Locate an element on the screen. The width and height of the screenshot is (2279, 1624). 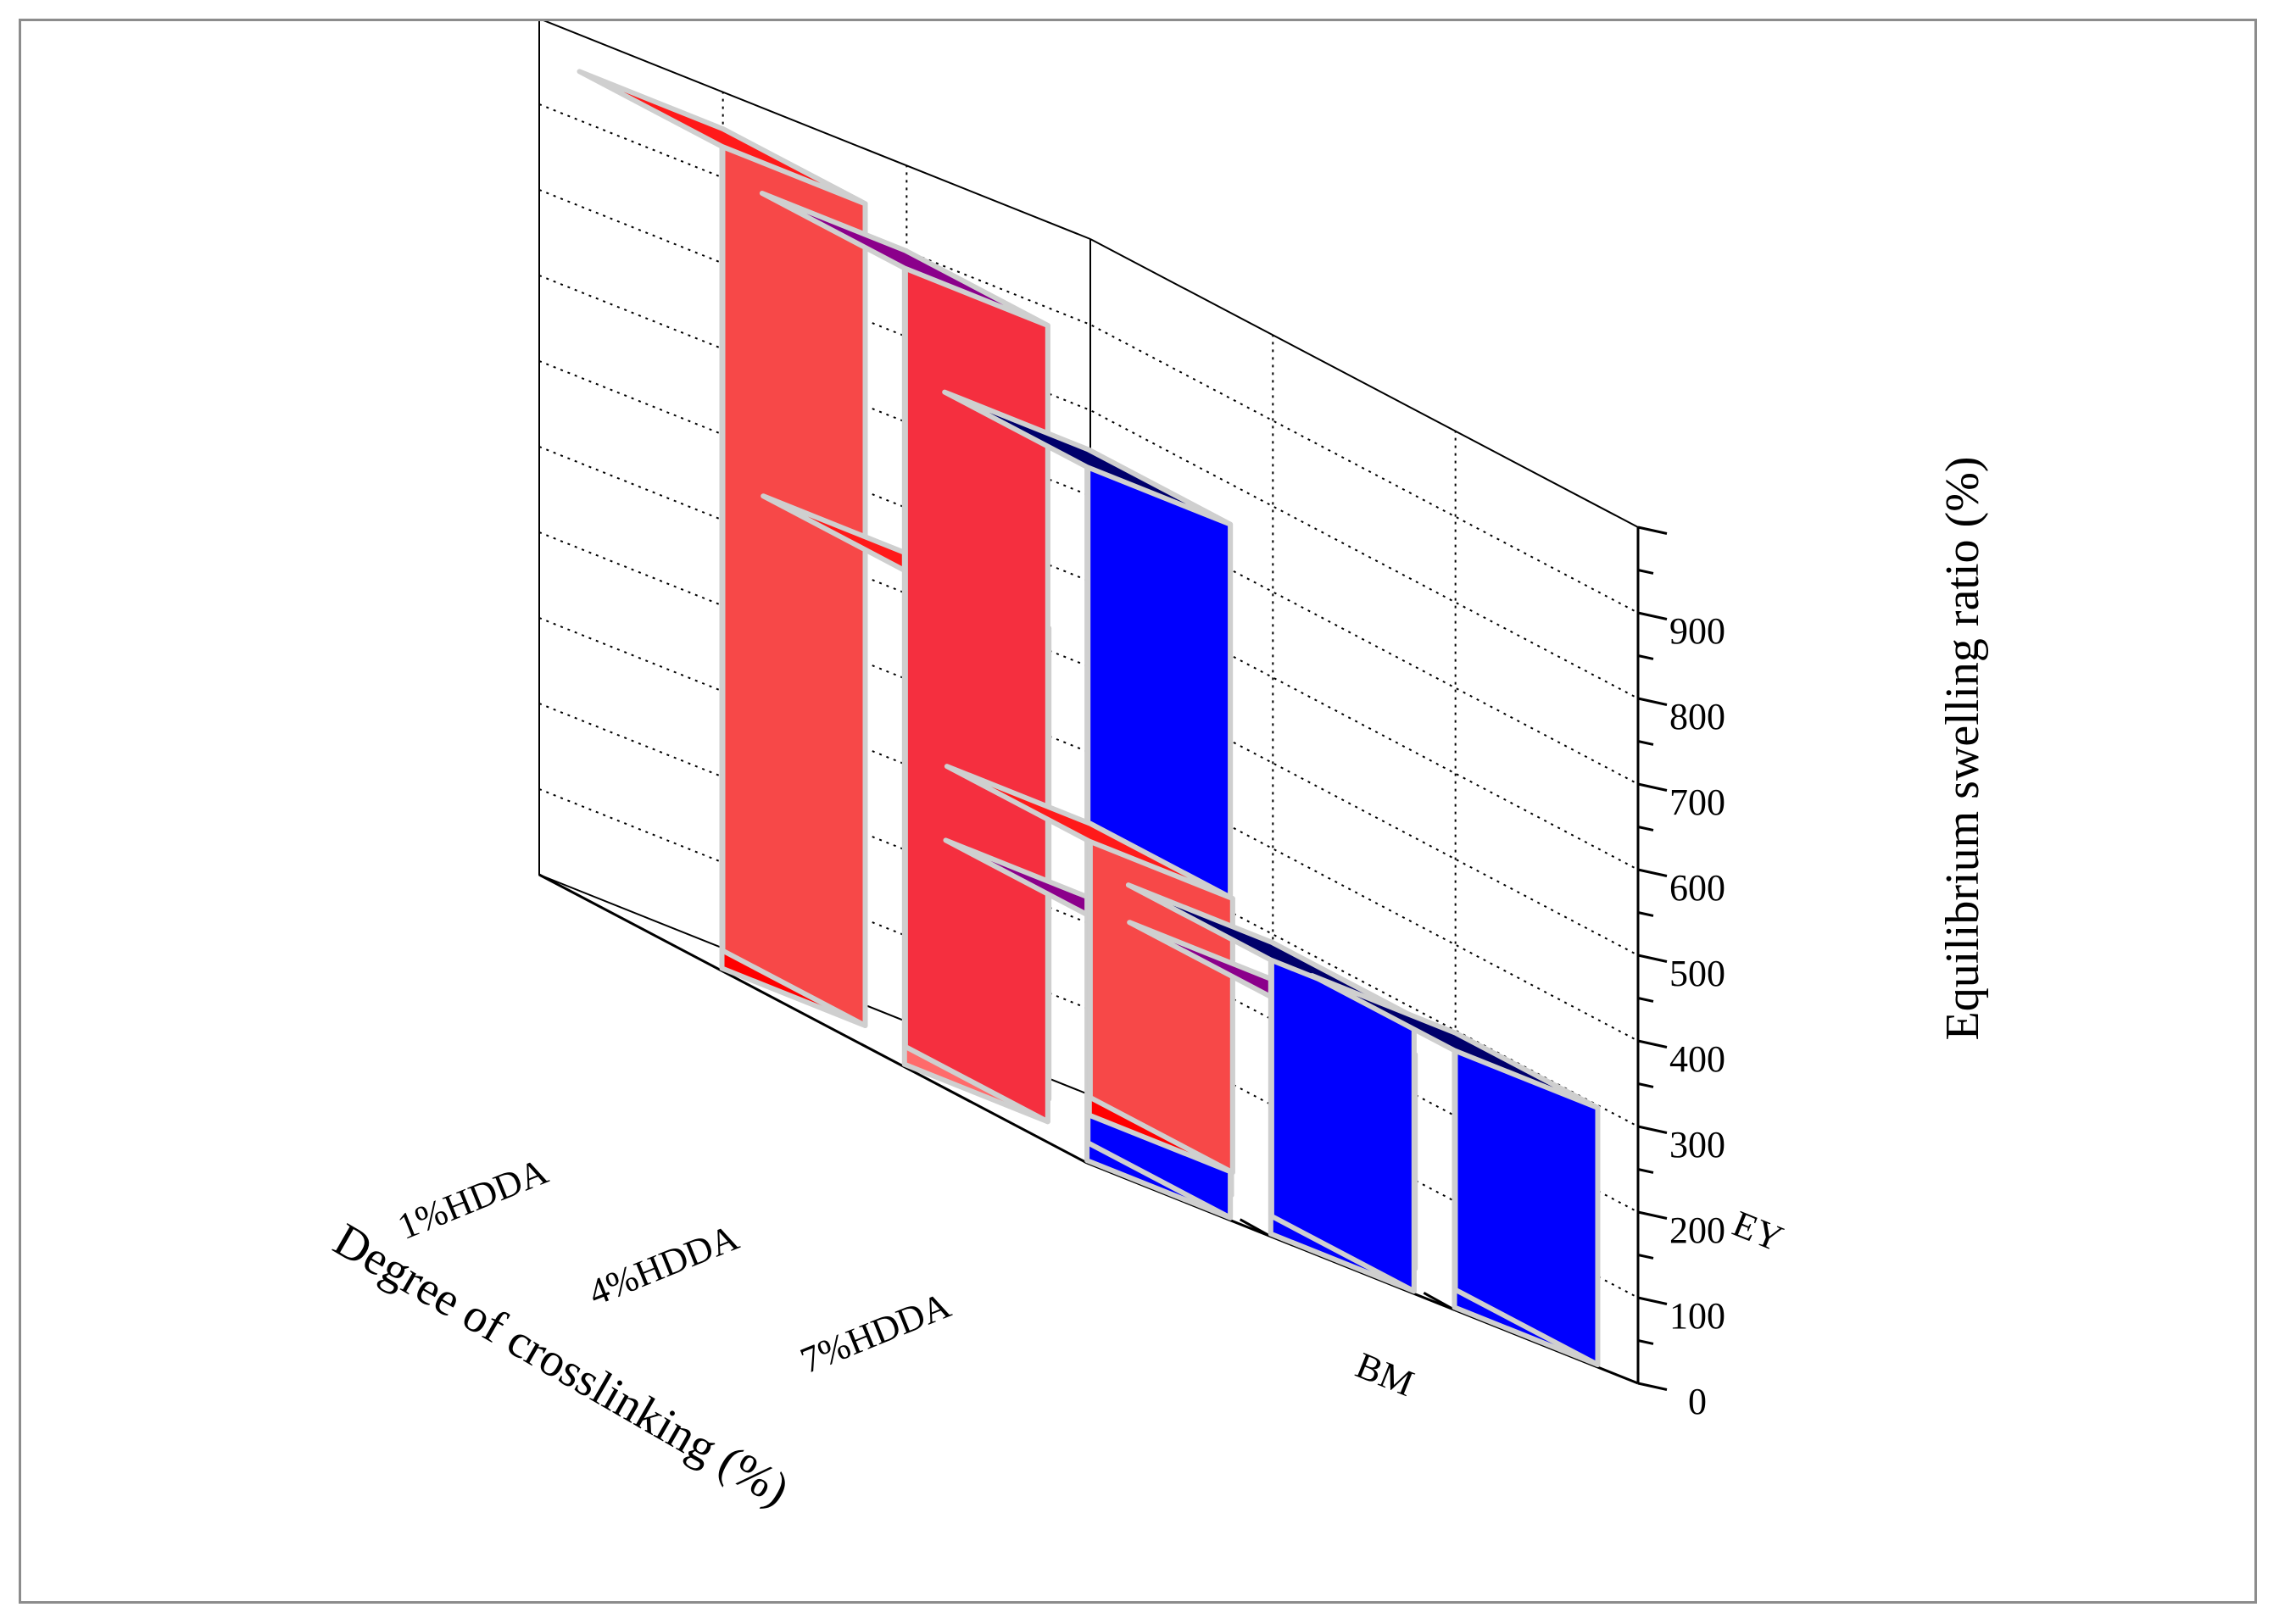
z-tick-label: 400 is located at coordinates (1697, 1059).